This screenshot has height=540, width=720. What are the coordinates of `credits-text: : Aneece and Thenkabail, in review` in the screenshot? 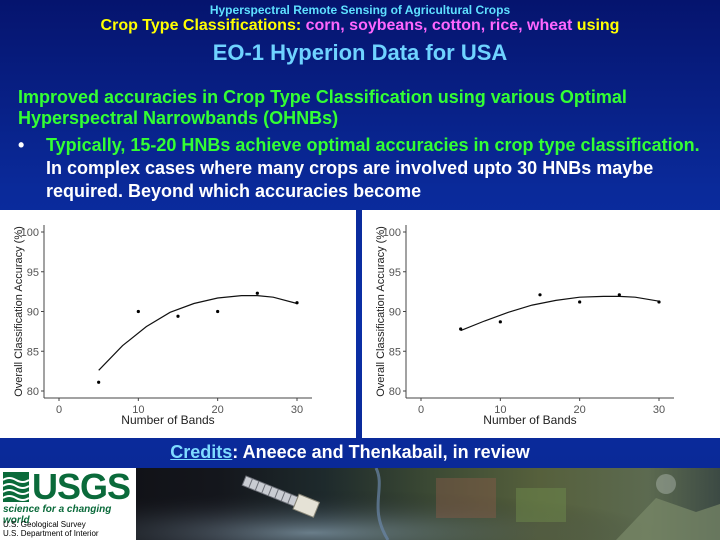 It's located at (381, 452).